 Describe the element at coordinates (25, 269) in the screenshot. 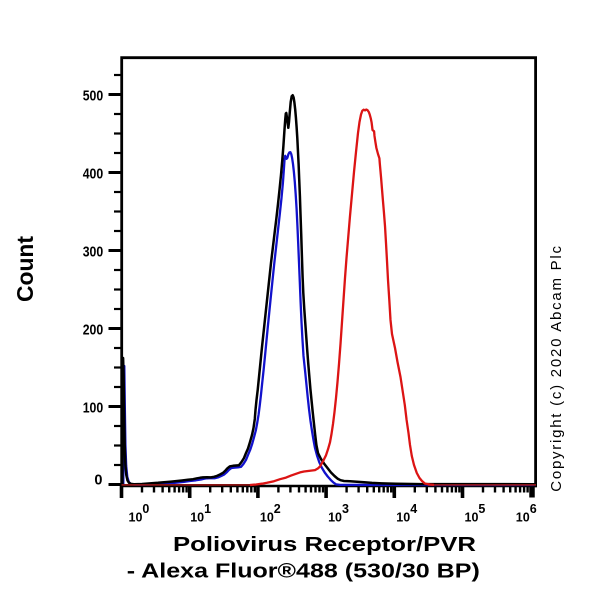

I see `svg-text: Count` at that location.